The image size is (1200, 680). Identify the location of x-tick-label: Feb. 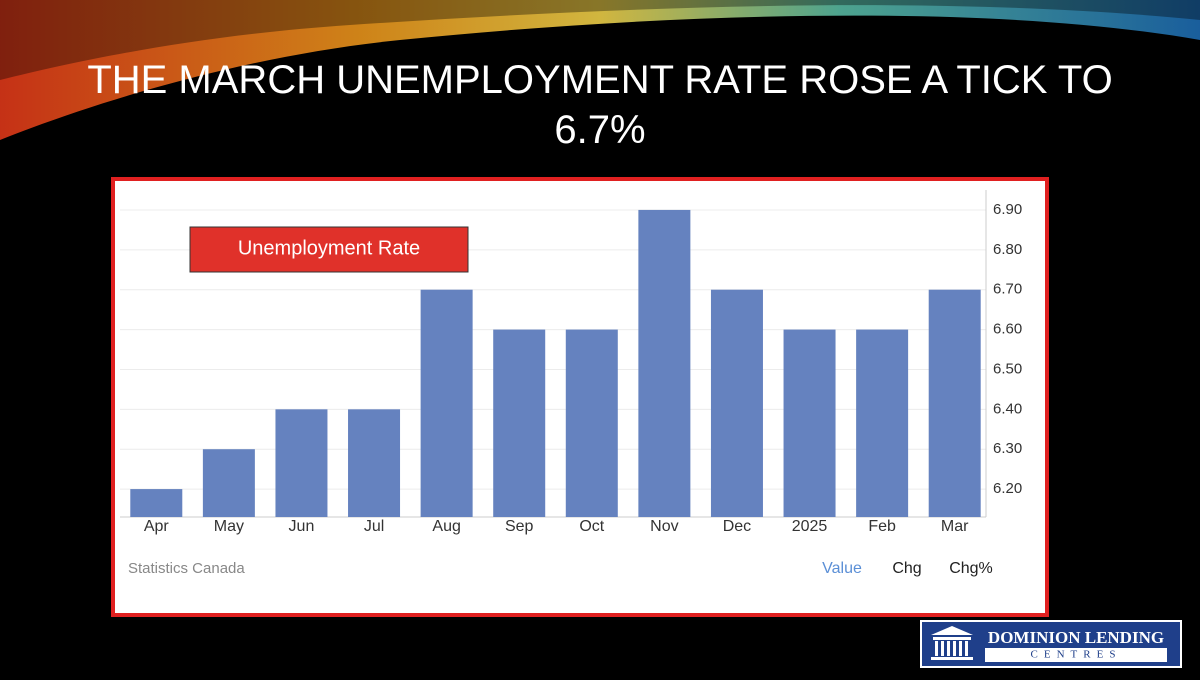
(882, 526).